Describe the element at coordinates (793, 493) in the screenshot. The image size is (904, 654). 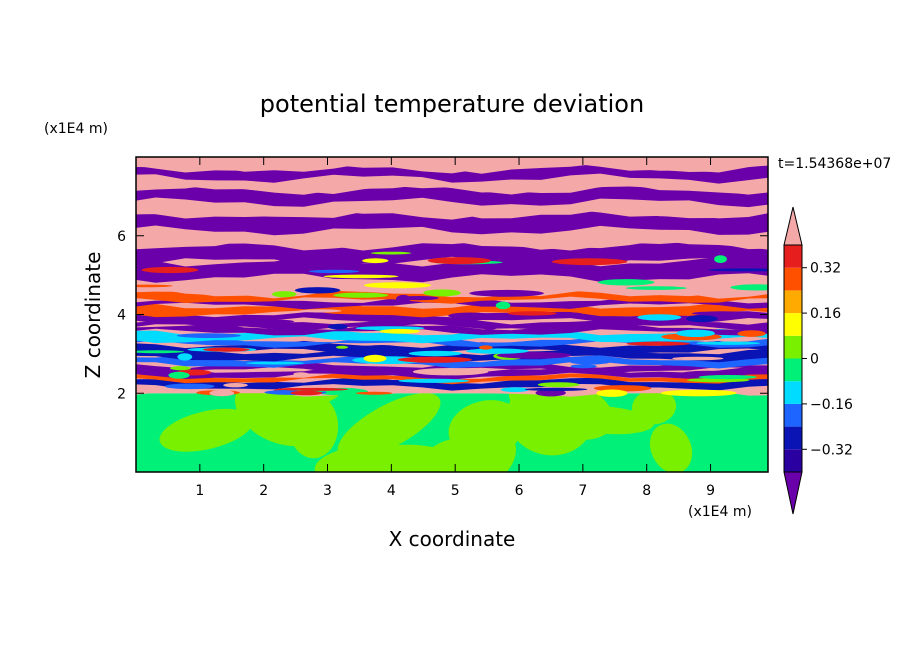
I see `colorbar-under-triangle` at that location.